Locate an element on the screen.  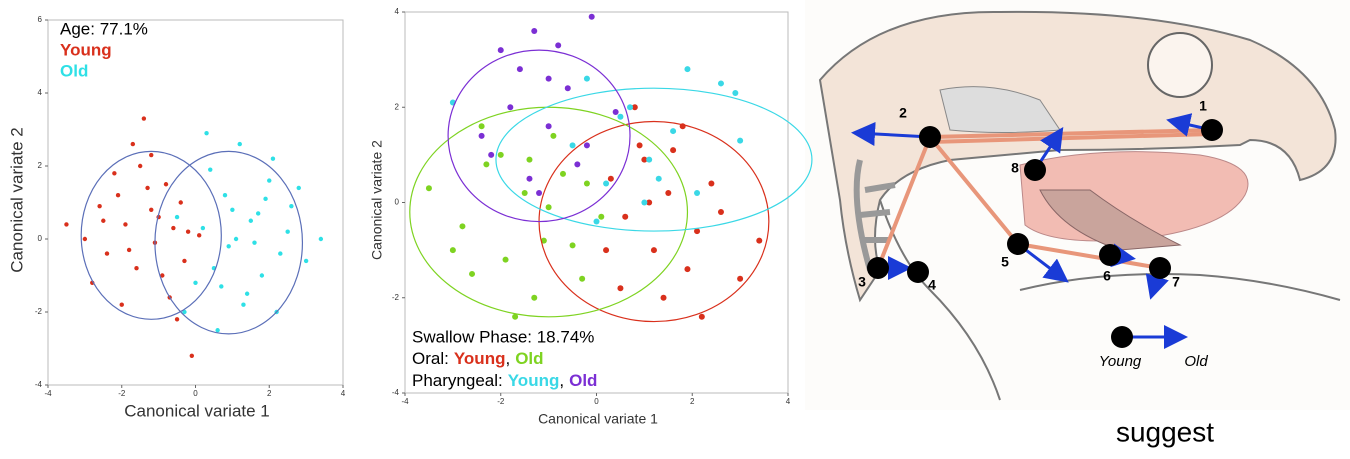
nodes is located at coordinates (1045, 233).